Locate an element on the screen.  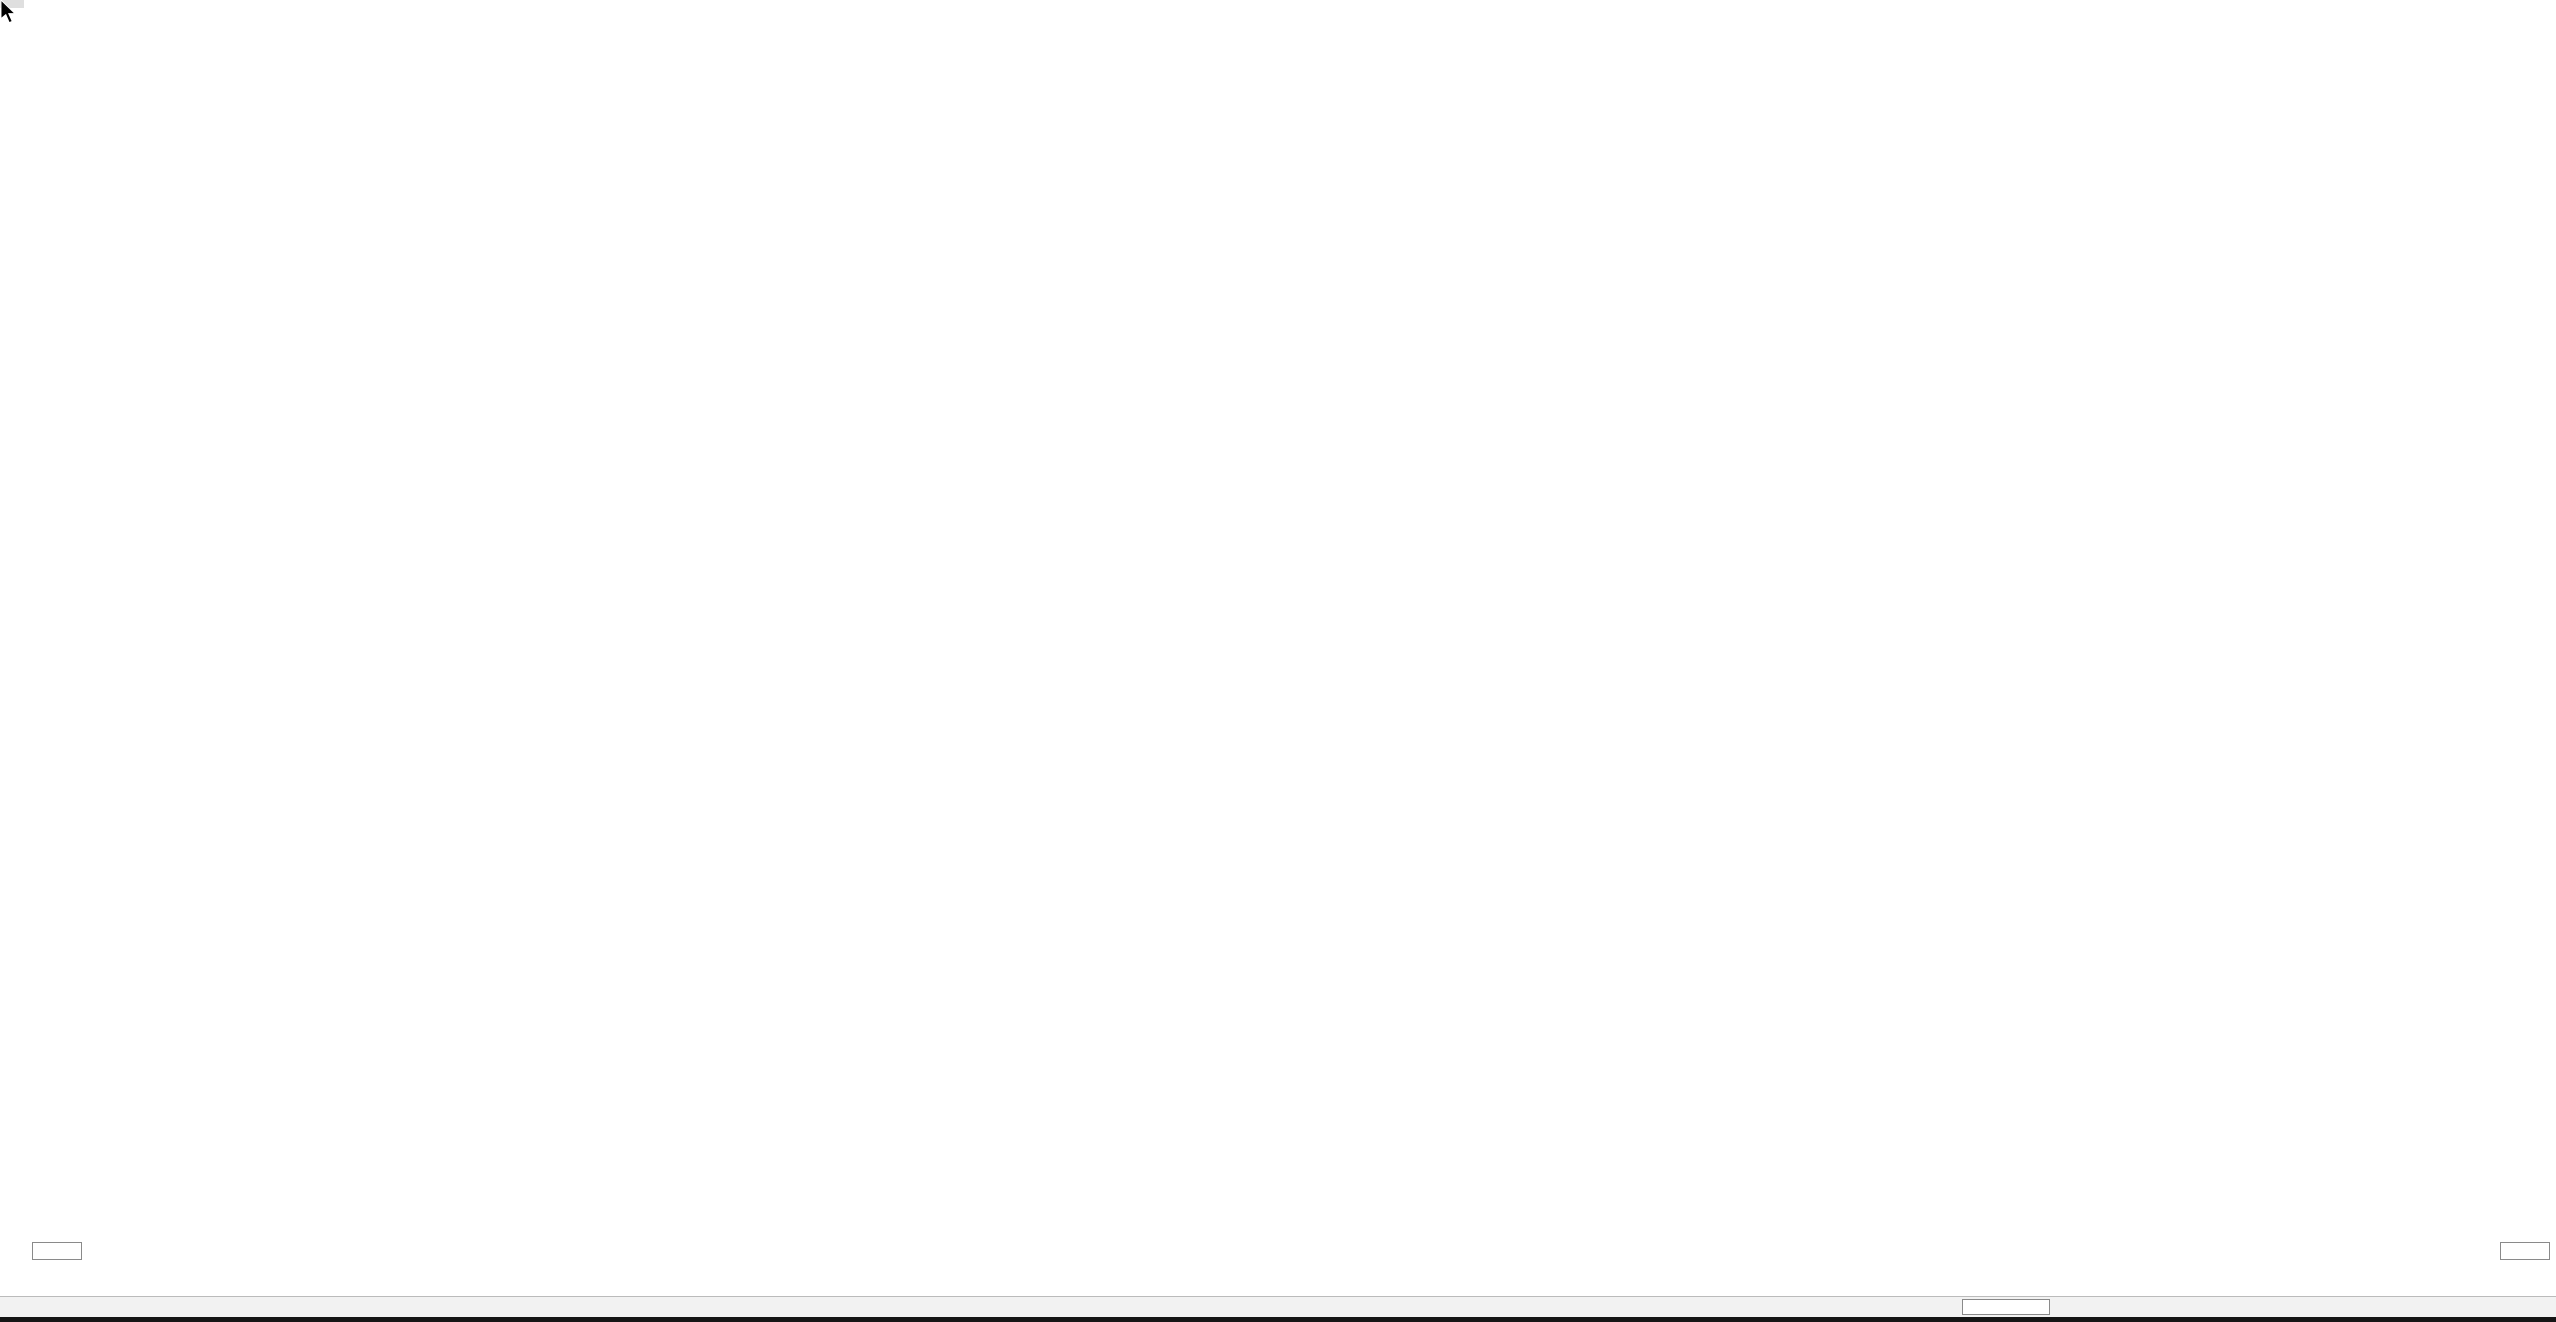
auto-scale-button-right is located at coordinates (2525, 1251).